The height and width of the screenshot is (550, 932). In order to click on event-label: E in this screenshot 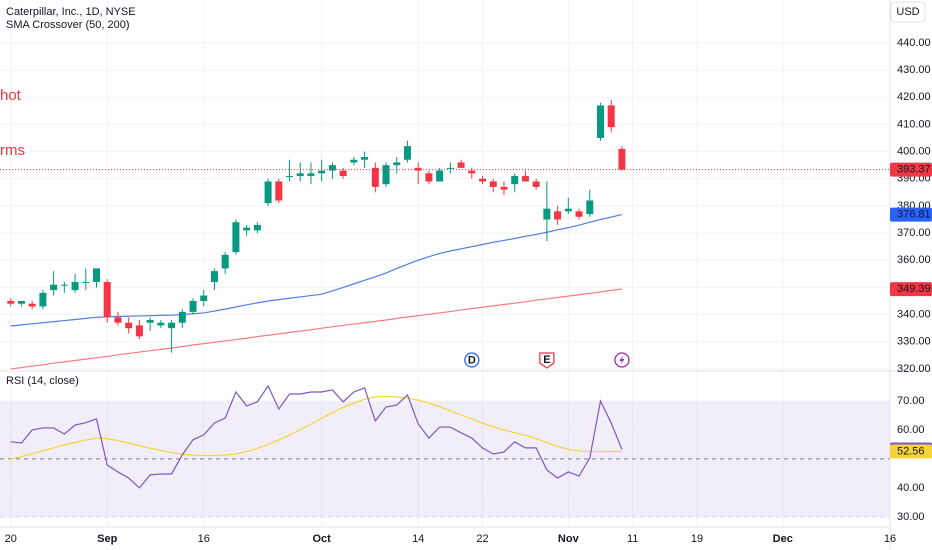, I will do `click(546, 360)`.